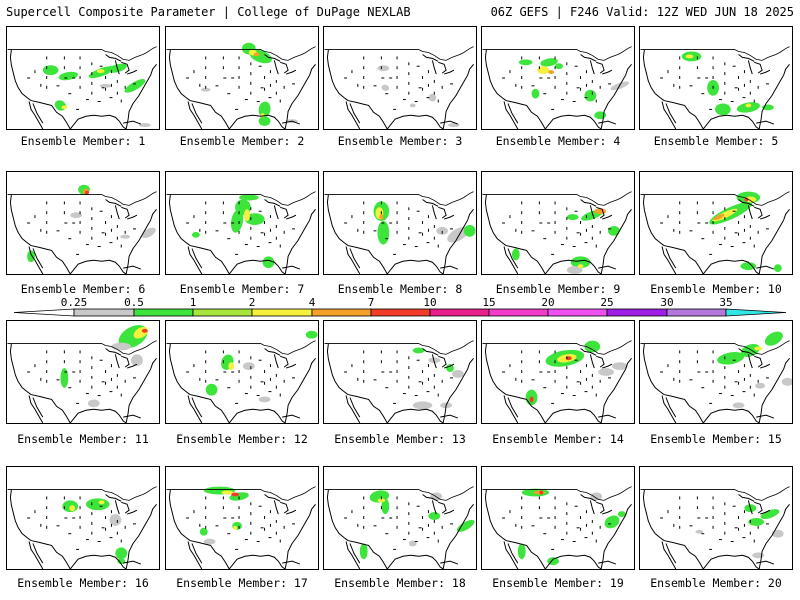 The image size is (800, 600). What do you see at coordinates (83, 583) in the screenshot?
I see `member-label: Ensemble Member: 16` at bounding box center [83, 583].